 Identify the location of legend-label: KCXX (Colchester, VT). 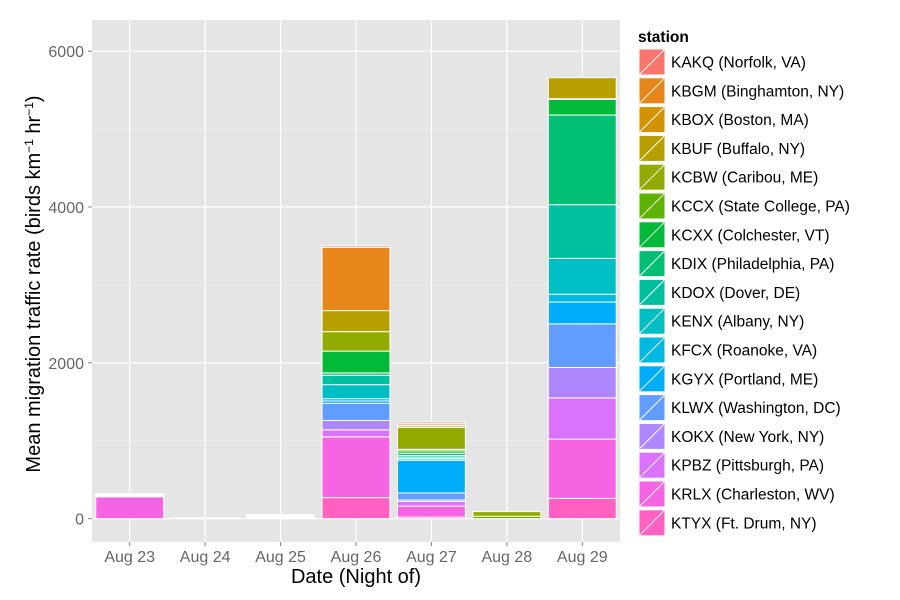
(750, 235).